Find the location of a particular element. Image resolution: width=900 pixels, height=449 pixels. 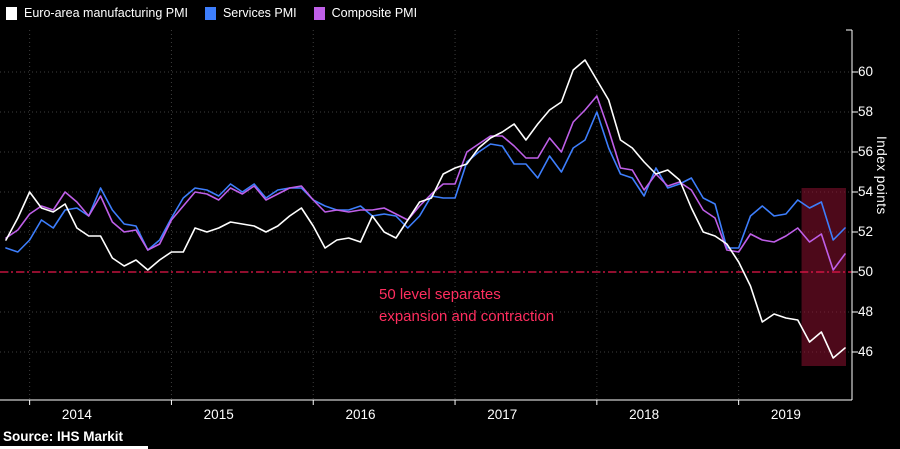

y-tick-label: 46 is located at coordinates (866, 351).